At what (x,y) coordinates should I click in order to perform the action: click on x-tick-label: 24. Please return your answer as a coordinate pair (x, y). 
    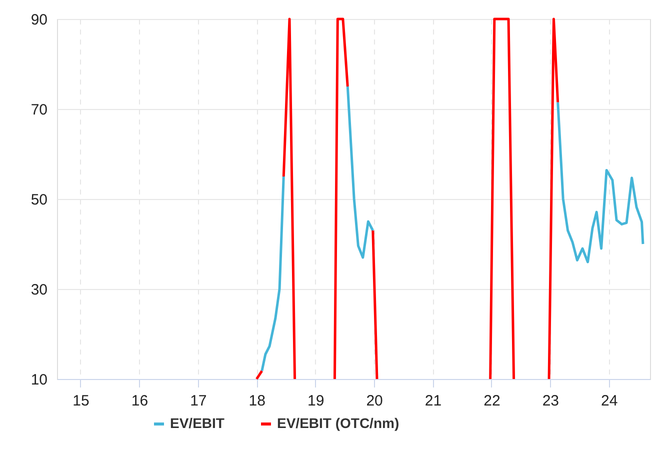
    Looking at the image, I should click on (609, 401).